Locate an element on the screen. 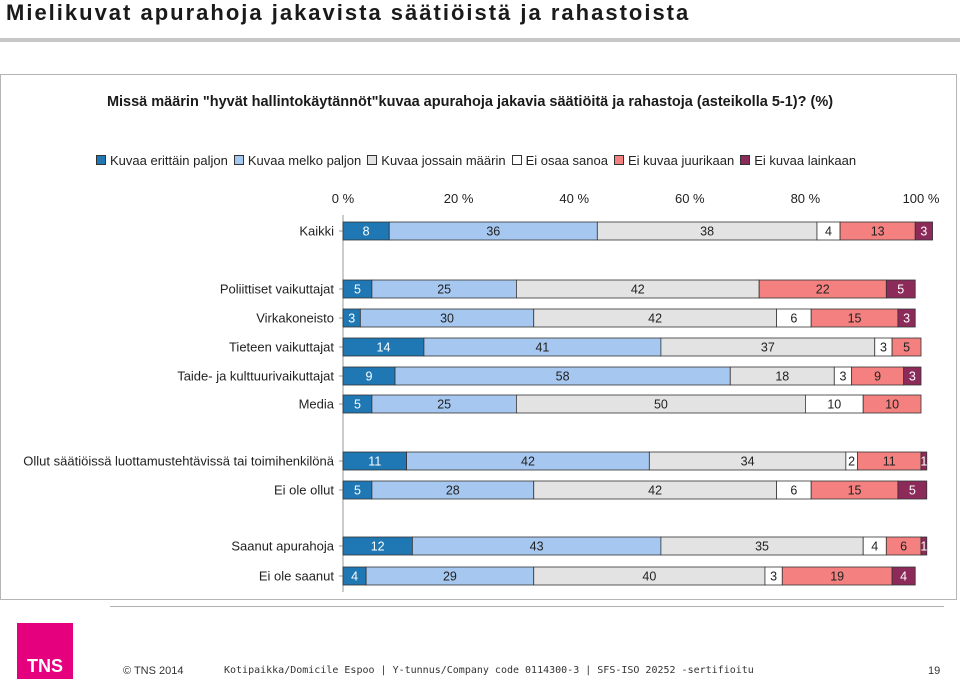 This screenshot has width=960, height=681. data-label-4-5: 3 is located at coordinates (912, 377).